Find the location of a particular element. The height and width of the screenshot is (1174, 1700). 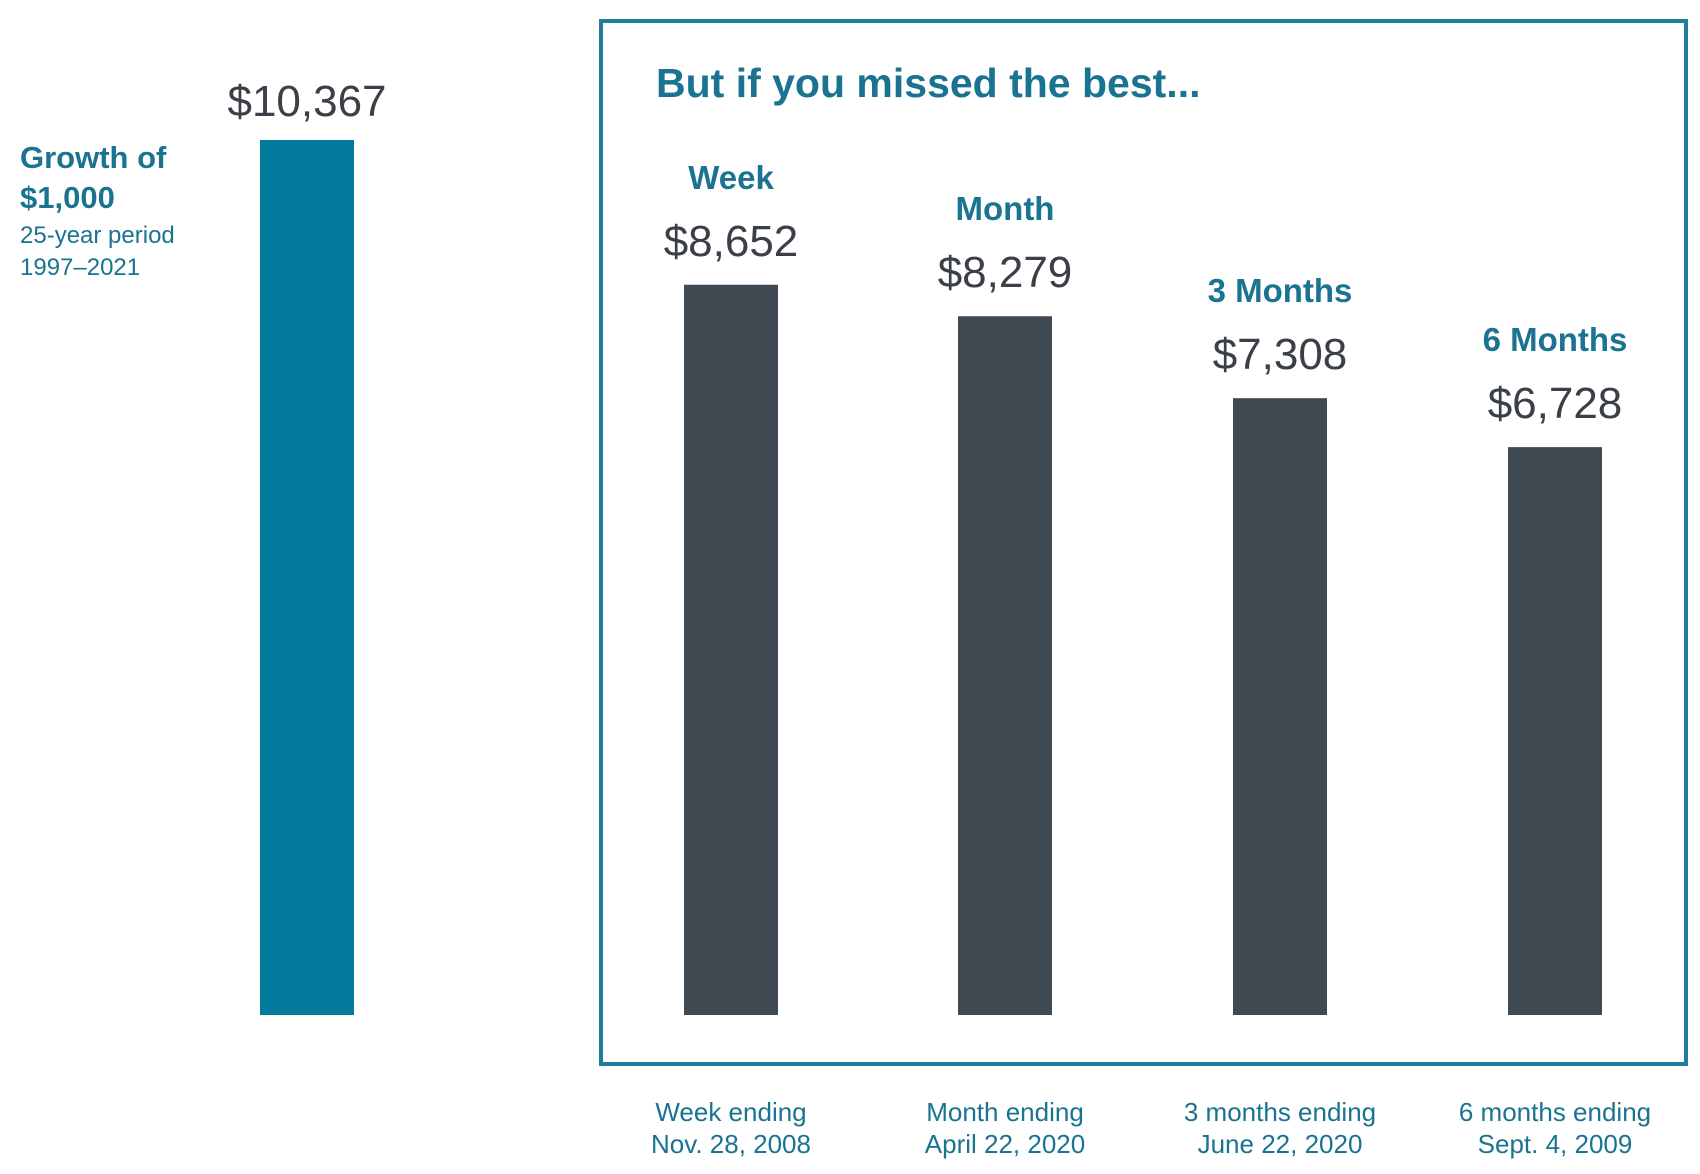

missed-bar-category-label-1: Week is located at coordinates (731, 177).